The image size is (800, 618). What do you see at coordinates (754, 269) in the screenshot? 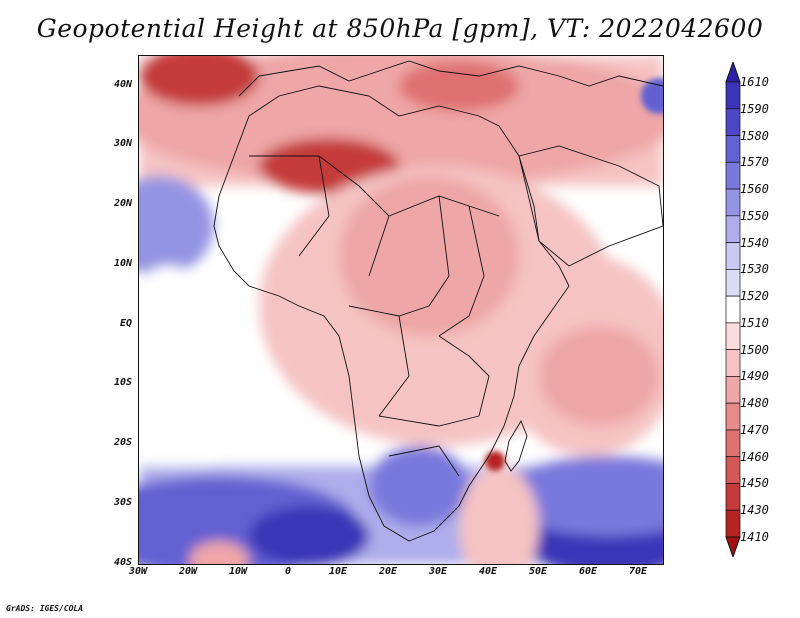
I see `colorbar-label: 1530` at bounding box center [754, 269].